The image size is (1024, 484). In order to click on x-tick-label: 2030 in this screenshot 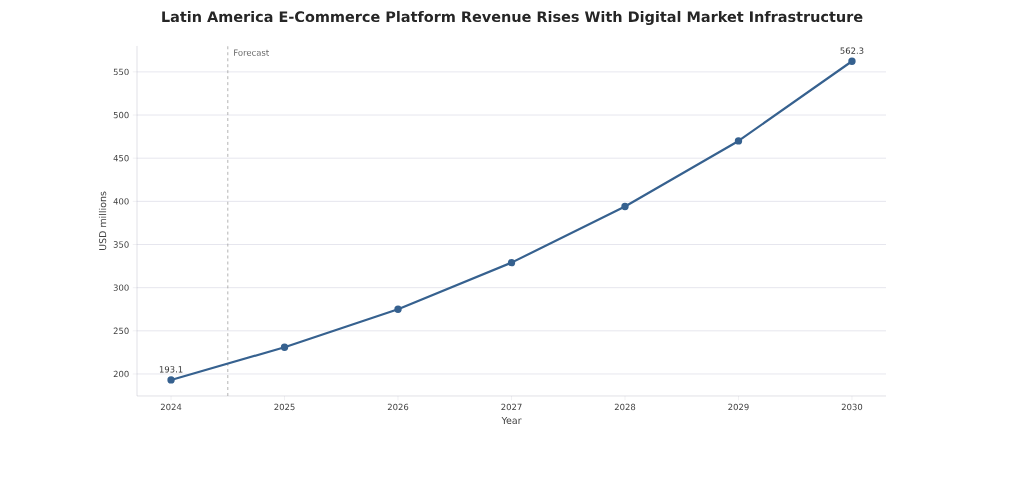, I will do `click(852, 407)`.